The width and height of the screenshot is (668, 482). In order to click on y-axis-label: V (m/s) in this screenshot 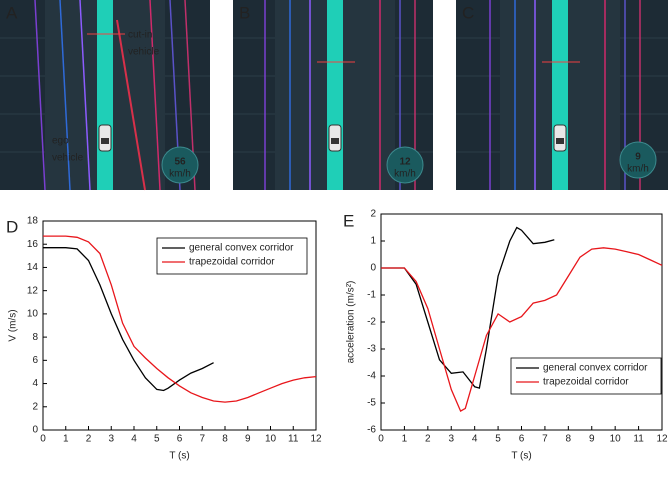, I will do `click(13, 325)`.